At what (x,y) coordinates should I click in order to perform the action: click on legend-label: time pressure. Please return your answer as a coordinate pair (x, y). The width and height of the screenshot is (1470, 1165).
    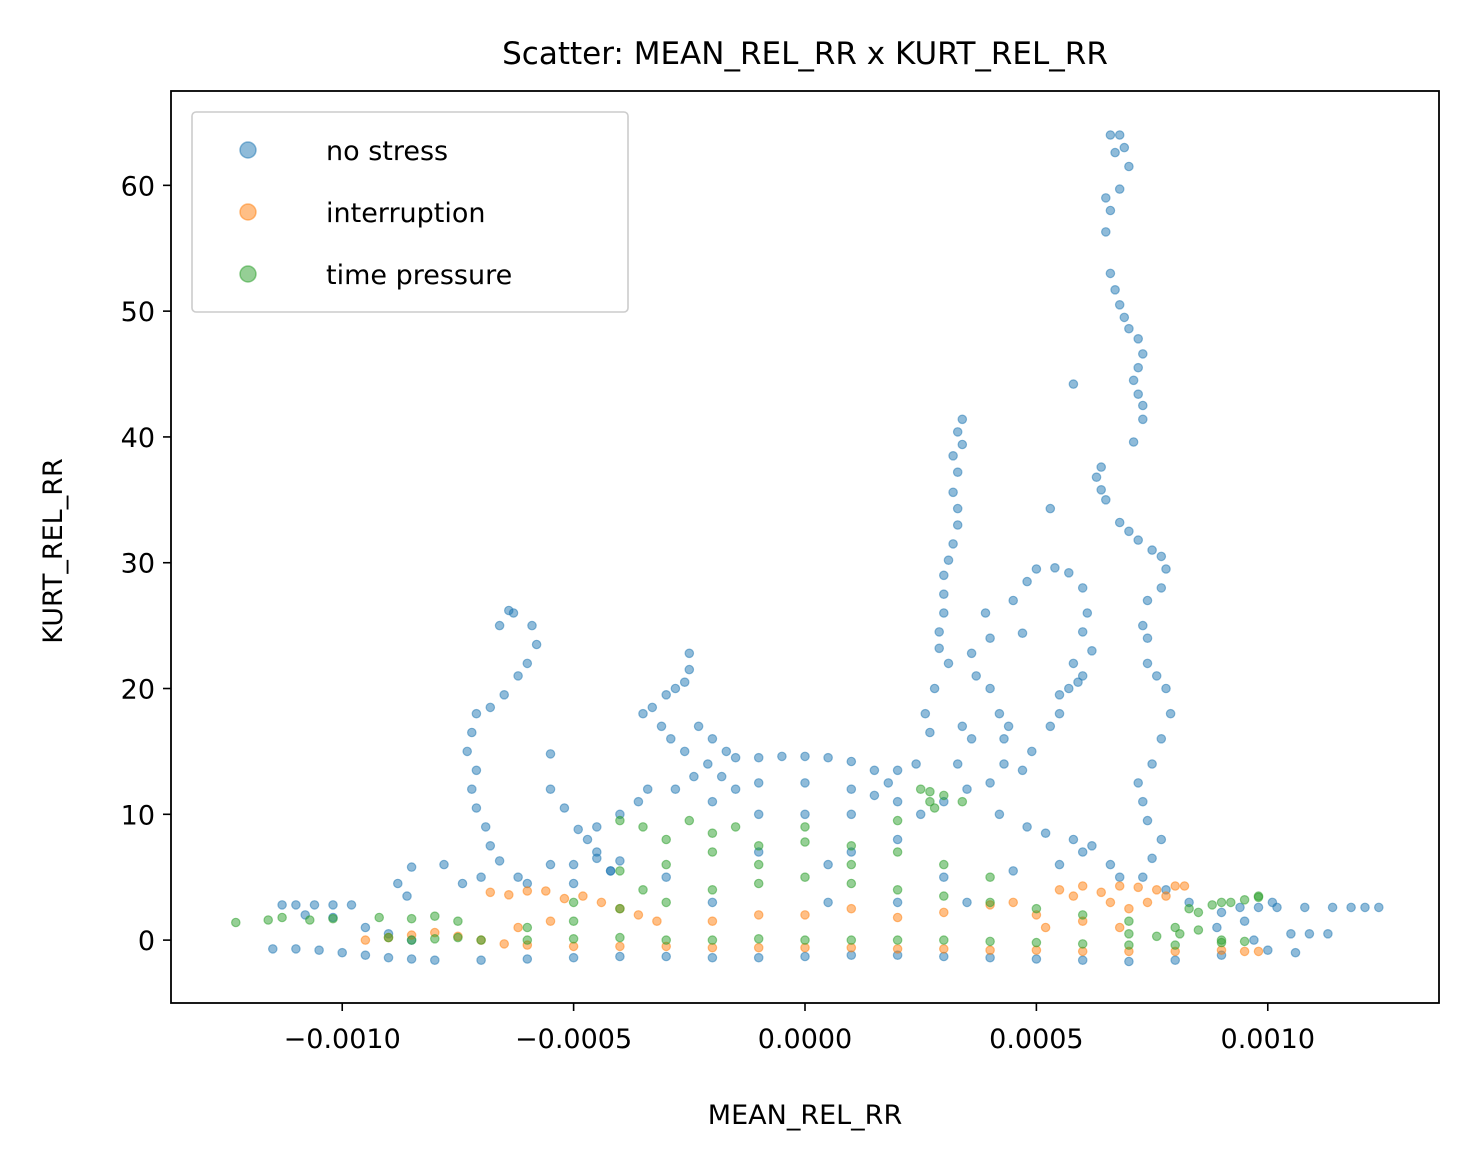
    Looking at the image, I should click on (419, 275).